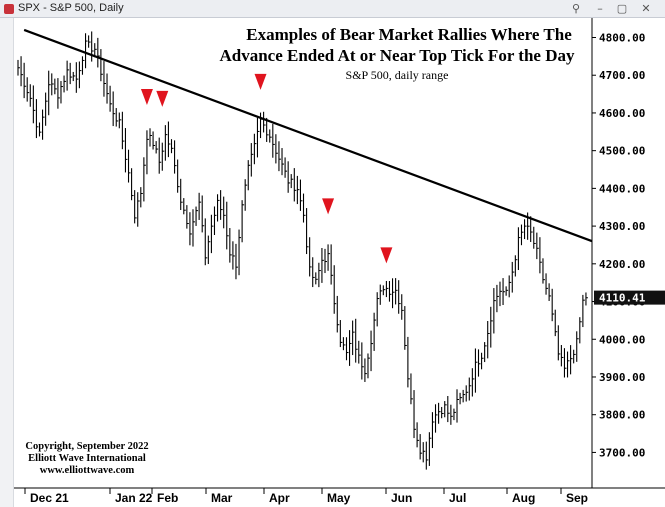 The width and height of the screenshot is (665, 507). I want to click on close-icon: ✕, so click(646, 8).